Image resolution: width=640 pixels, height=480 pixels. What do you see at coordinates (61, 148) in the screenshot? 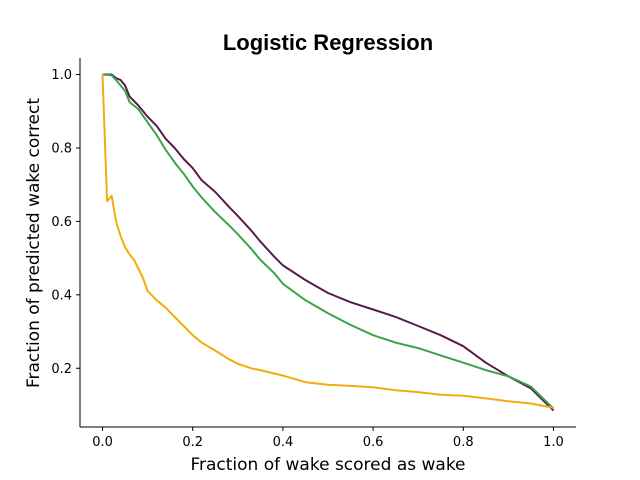
I see `y-tick-label: 0.8` at bounding box center [61, 148].